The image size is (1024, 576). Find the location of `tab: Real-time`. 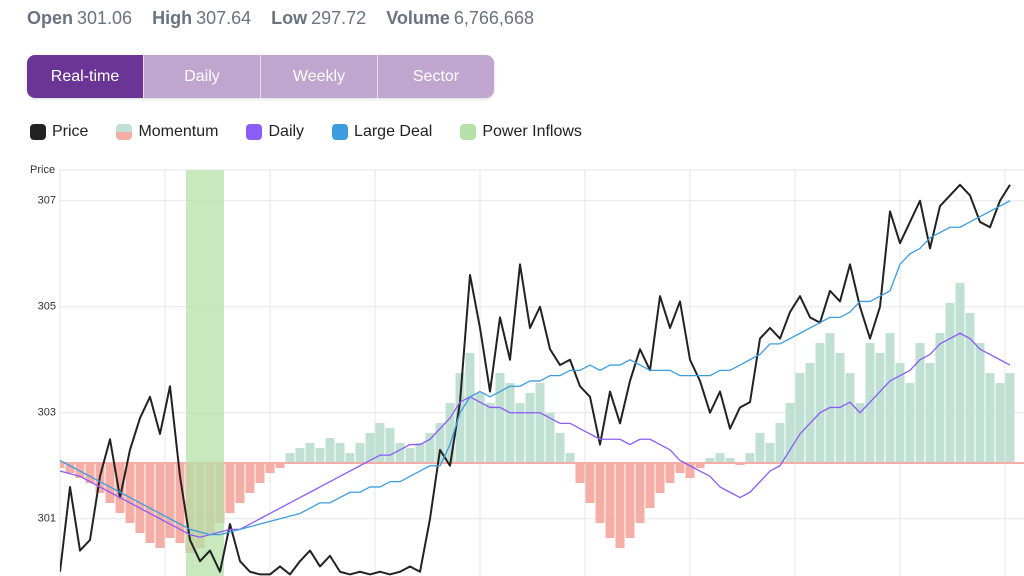

tab: Real-time is located at coordinates (85, 76).